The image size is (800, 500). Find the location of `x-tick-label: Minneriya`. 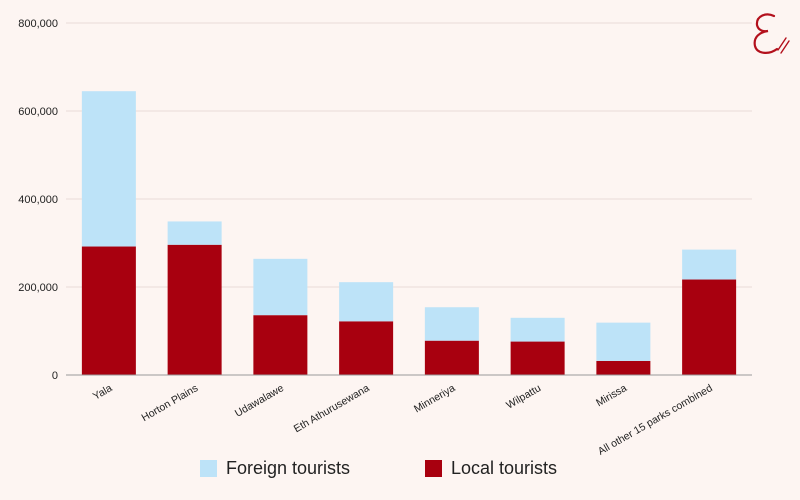

x-tick-label: Minneriya is located at coordinates (435, 398).